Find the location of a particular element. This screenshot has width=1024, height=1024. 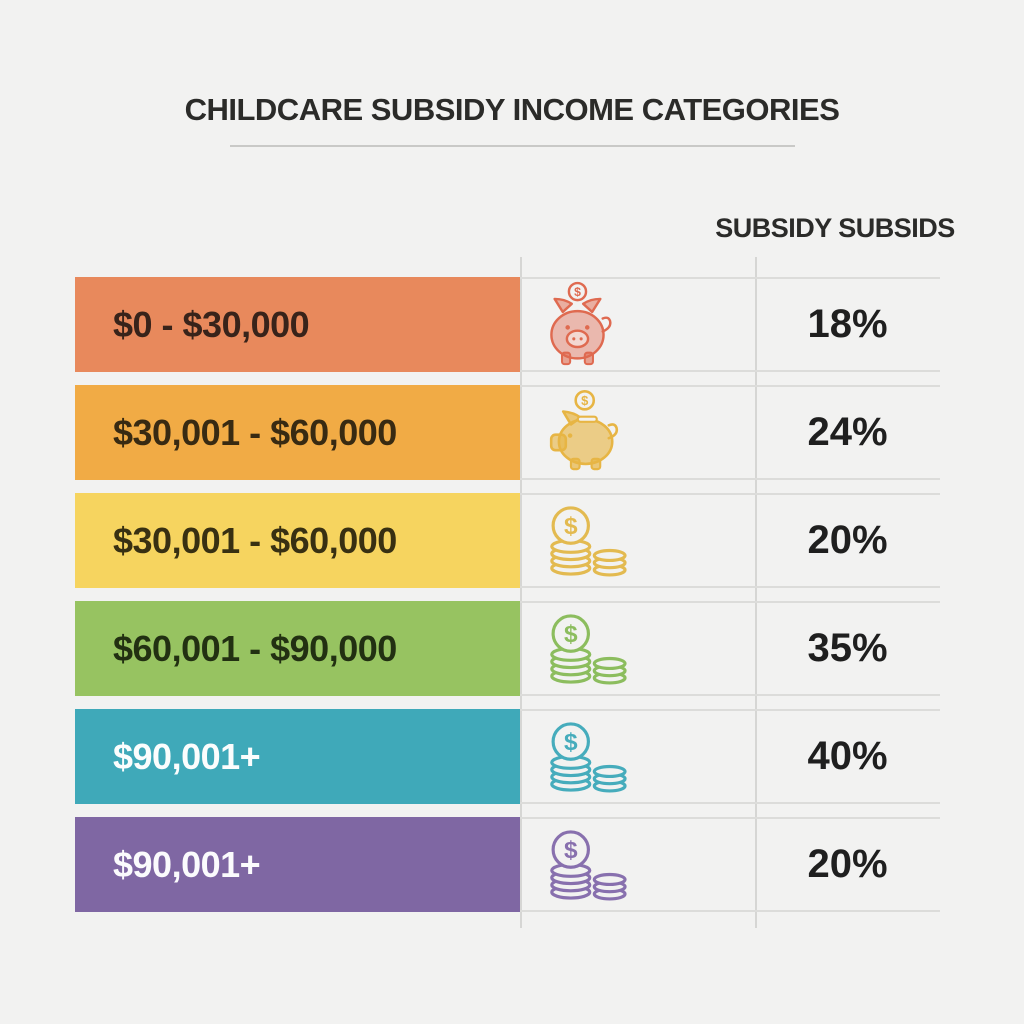

table-row: $30,001 - $60,000 $ 20% is located at coordinates (507, 540).